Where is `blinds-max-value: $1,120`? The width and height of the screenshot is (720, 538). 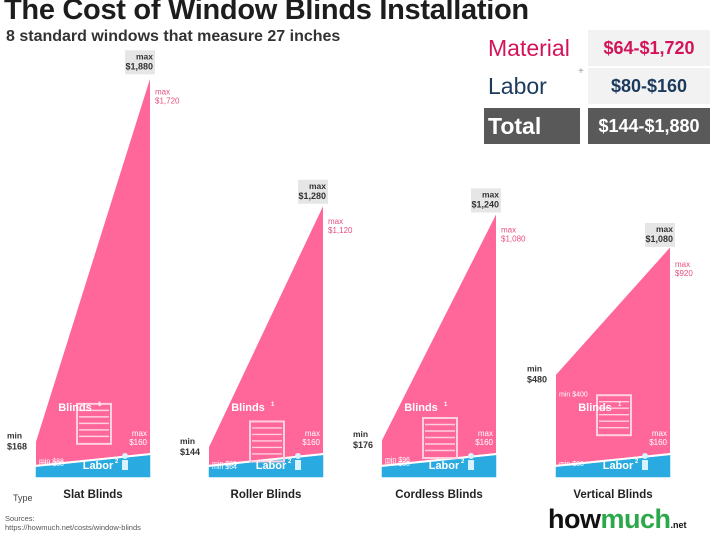 blinds-max-value: $1,120 is located at coordinates (340, 230).